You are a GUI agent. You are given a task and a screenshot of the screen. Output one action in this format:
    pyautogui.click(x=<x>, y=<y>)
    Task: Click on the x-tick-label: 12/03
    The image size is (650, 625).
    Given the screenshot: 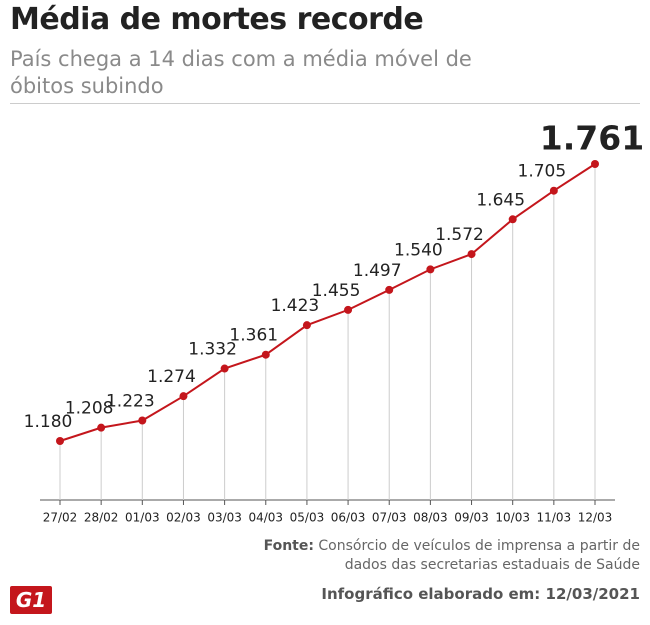 What is the action you would take?
    pyautogui.click(x=595, y=518)
    